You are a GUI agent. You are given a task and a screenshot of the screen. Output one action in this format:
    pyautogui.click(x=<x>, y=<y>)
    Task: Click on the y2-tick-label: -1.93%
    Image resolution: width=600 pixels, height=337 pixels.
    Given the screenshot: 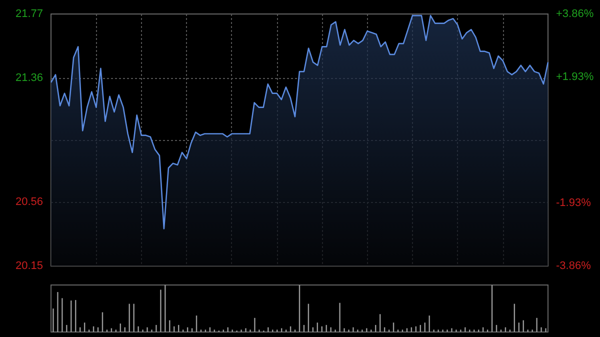 What is the action you would take?
    pyautogui.click(x=574, y=203)
    